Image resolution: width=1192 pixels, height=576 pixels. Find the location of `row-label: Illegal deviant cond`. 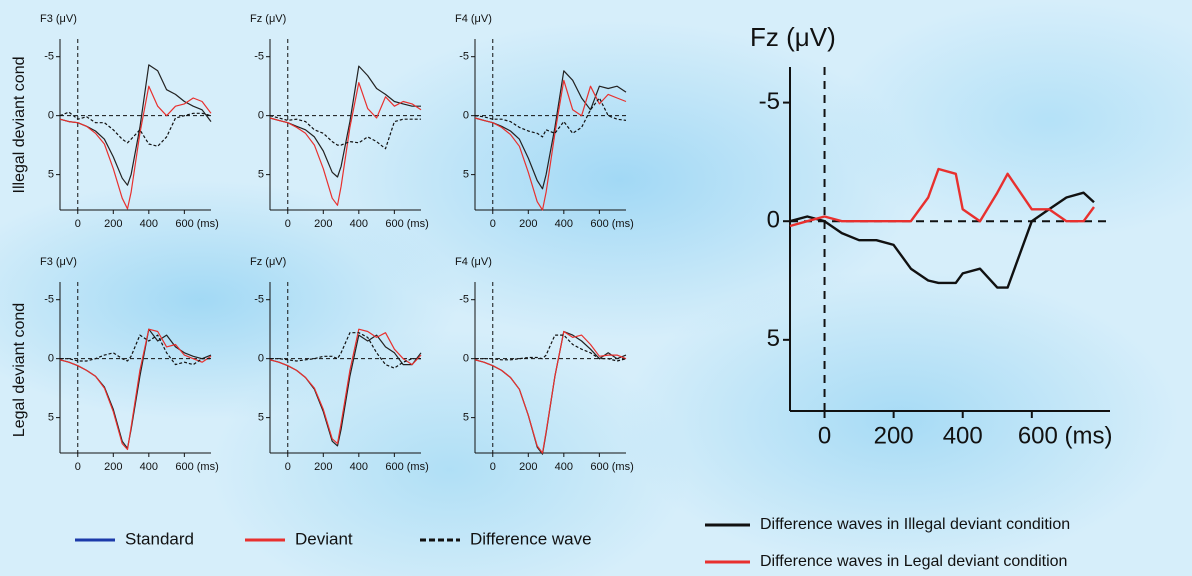

row-label: Illegal deviant cond is located at coordinates (19, 125).